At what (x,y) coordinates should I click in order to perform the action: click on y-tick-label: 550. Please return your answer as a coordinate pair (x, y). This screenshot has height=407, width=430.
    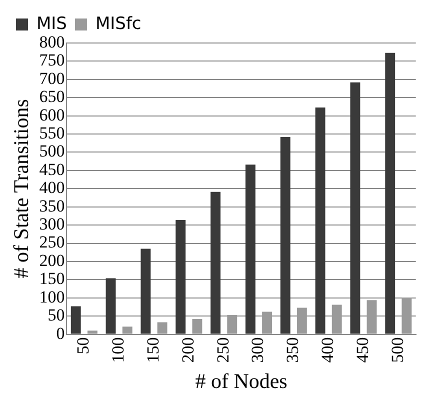
    Looking at the image, I should click on (52, 133).